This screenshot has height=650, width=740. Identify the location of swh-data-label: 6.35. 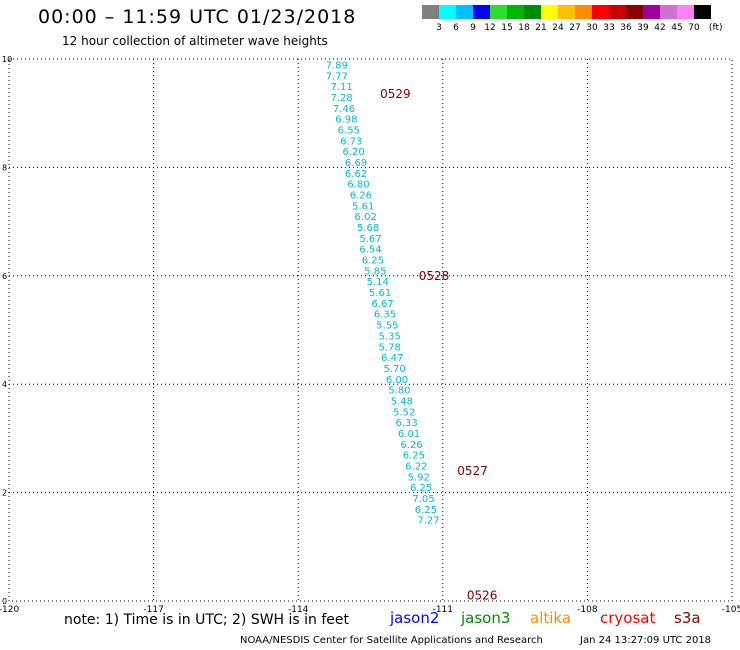
(385, 315).